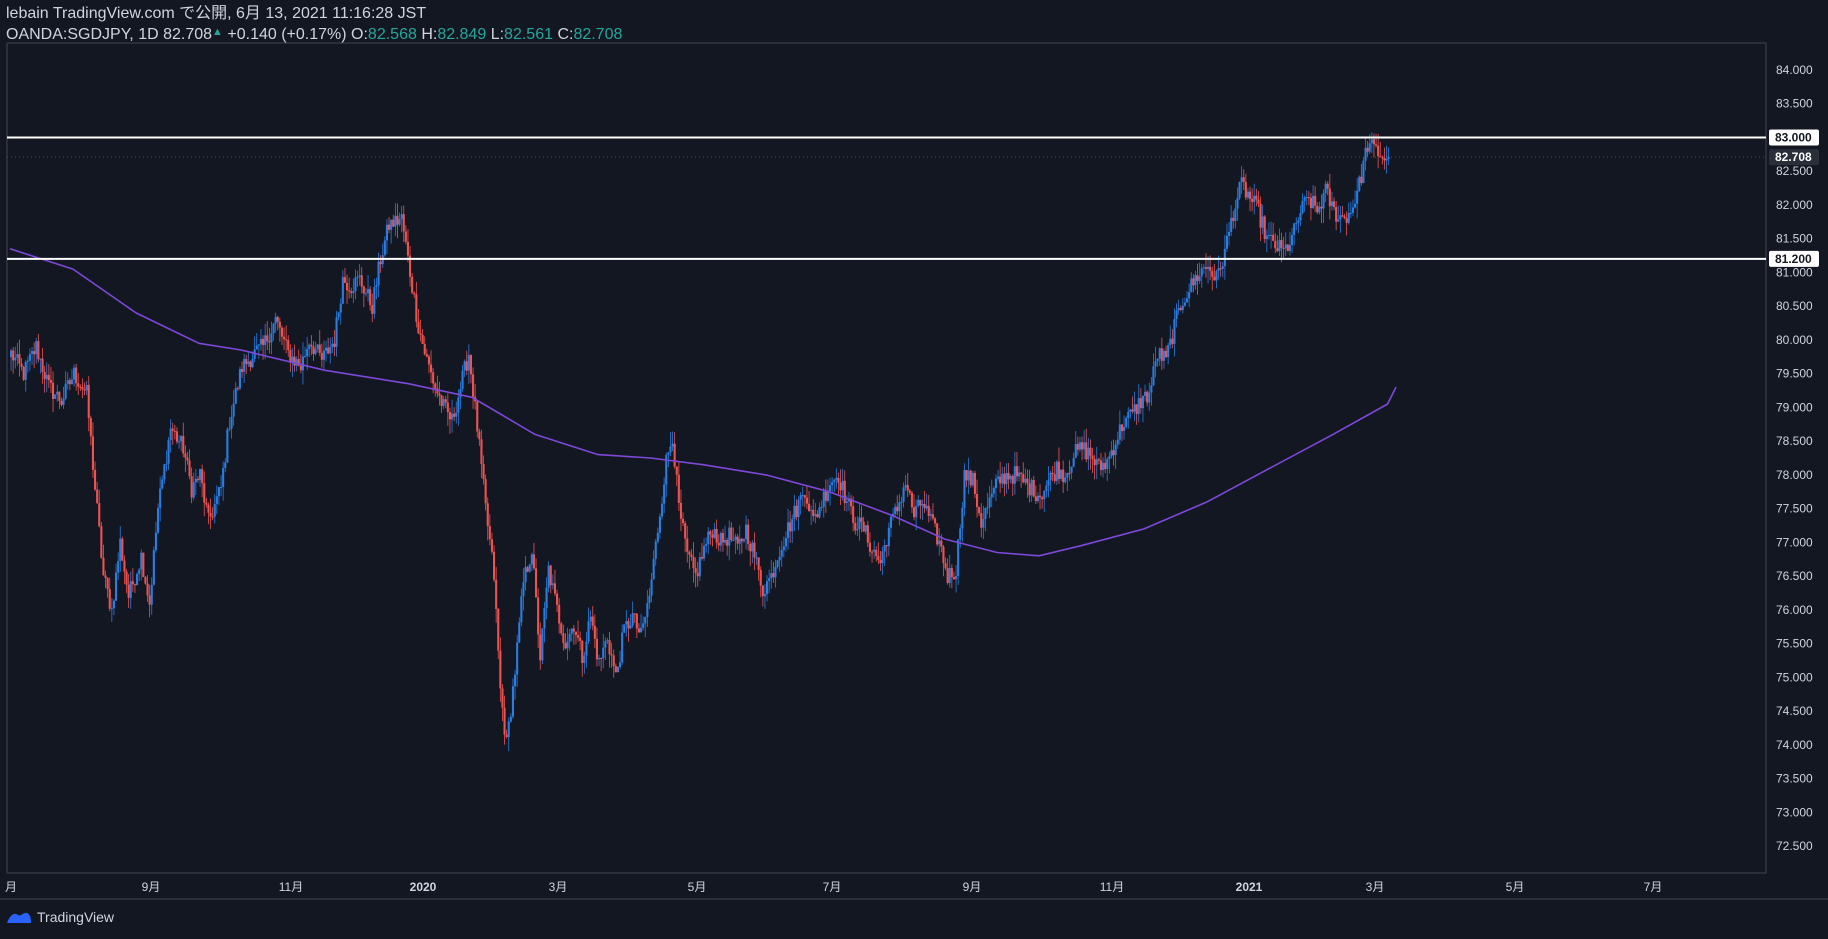  I want to click on price-tick-label: 74.000, so click(1794, 745).